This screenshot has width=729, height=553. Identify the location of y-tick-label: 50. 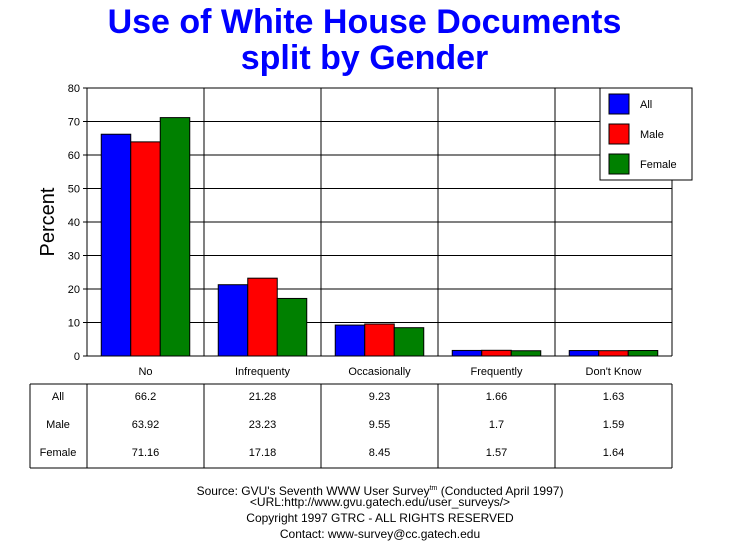
(74, 190).